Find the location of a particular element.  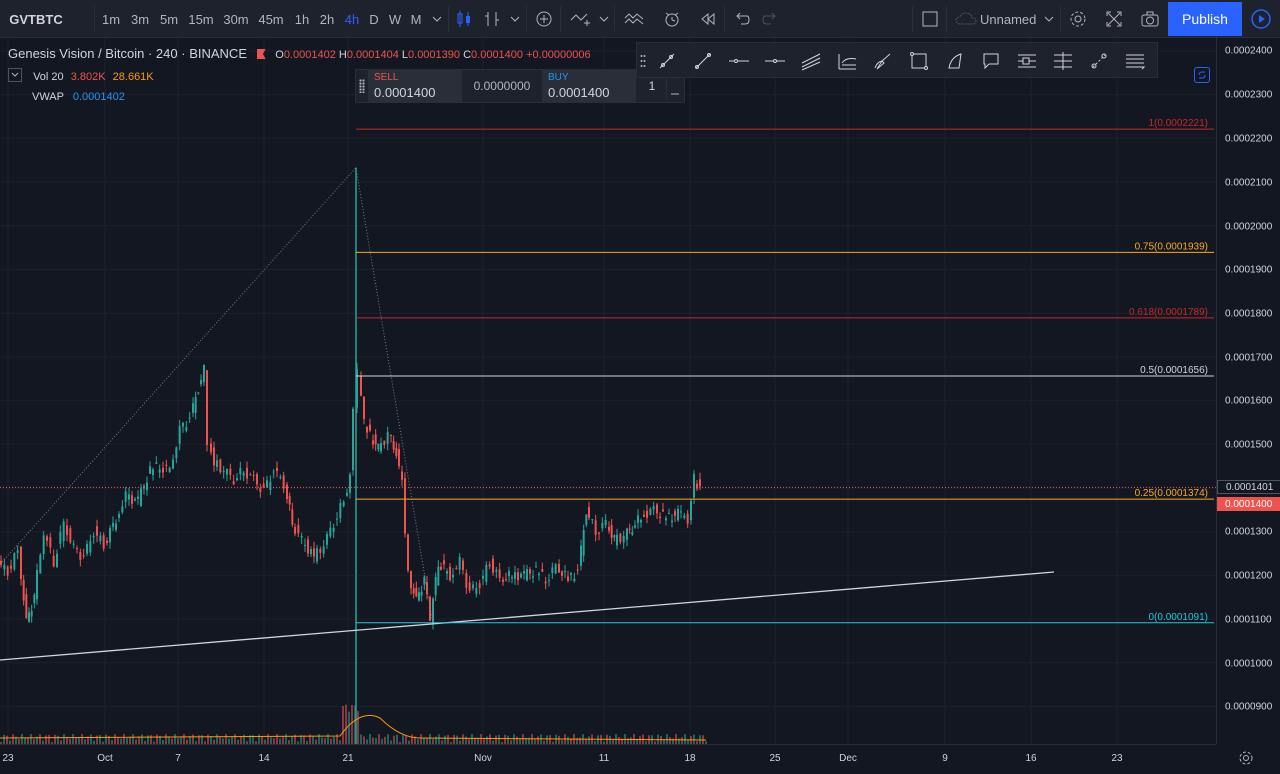

callout-icon is located at coordinates (991, 61).